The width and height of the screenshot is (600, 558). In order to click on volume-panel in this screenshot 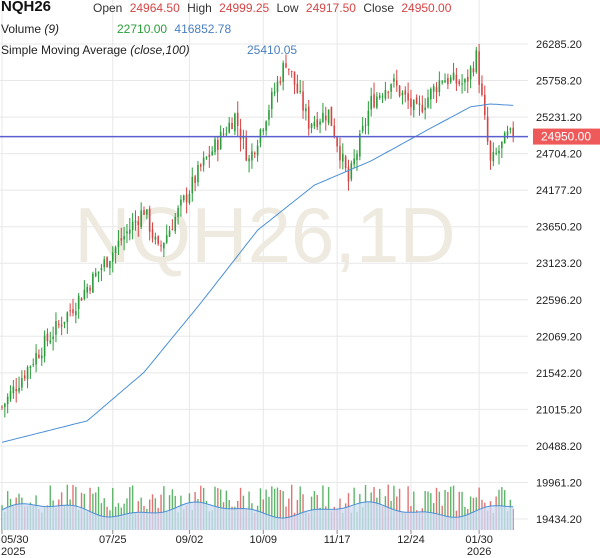, I will do `click(257, 507)`.